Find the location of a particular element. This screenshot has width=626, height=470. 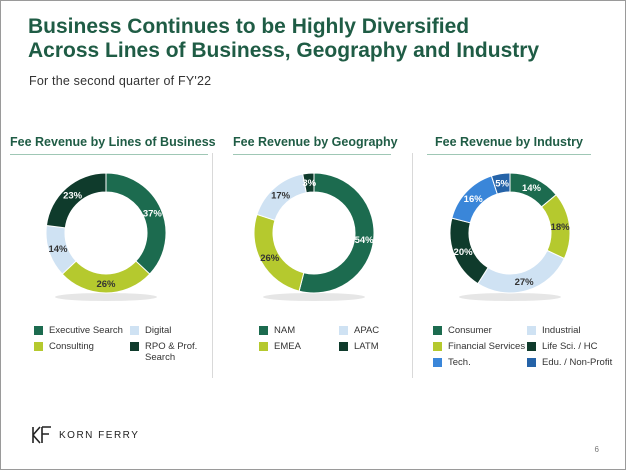

chart-title-geography: Fee Revenue by Geography is located at coordinates (315, 142).